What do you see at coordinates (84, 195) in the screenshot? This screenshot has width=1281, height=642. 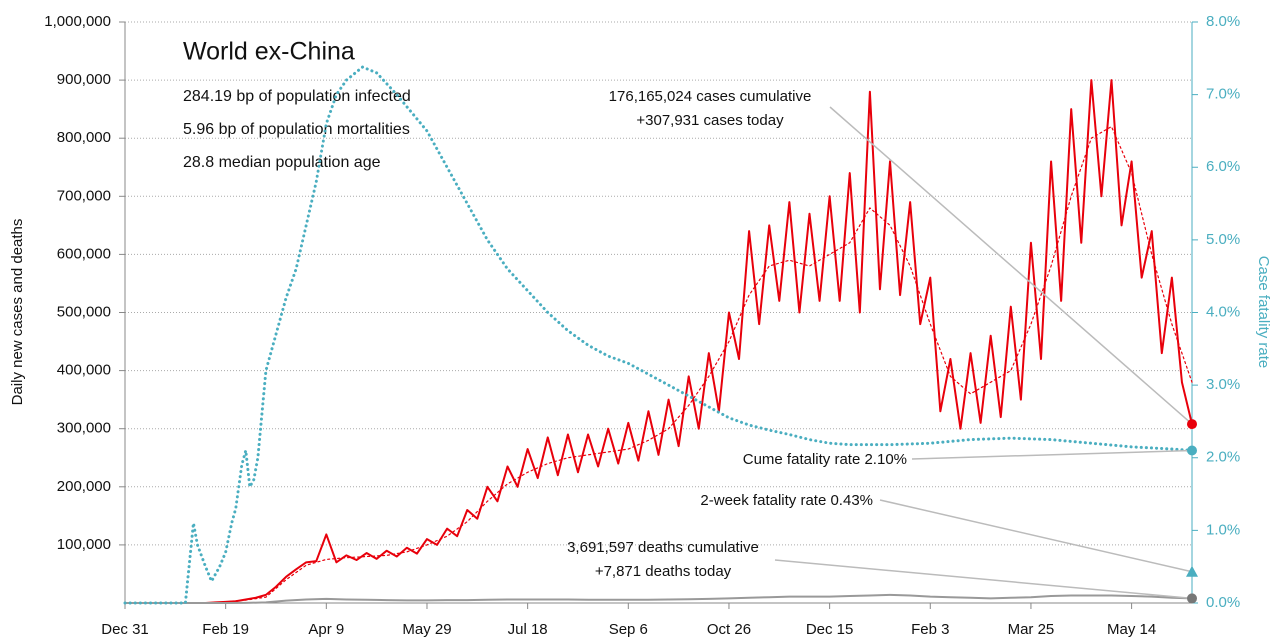 I see `y-tick-label: 700,000` at bounding box center [84, 195].